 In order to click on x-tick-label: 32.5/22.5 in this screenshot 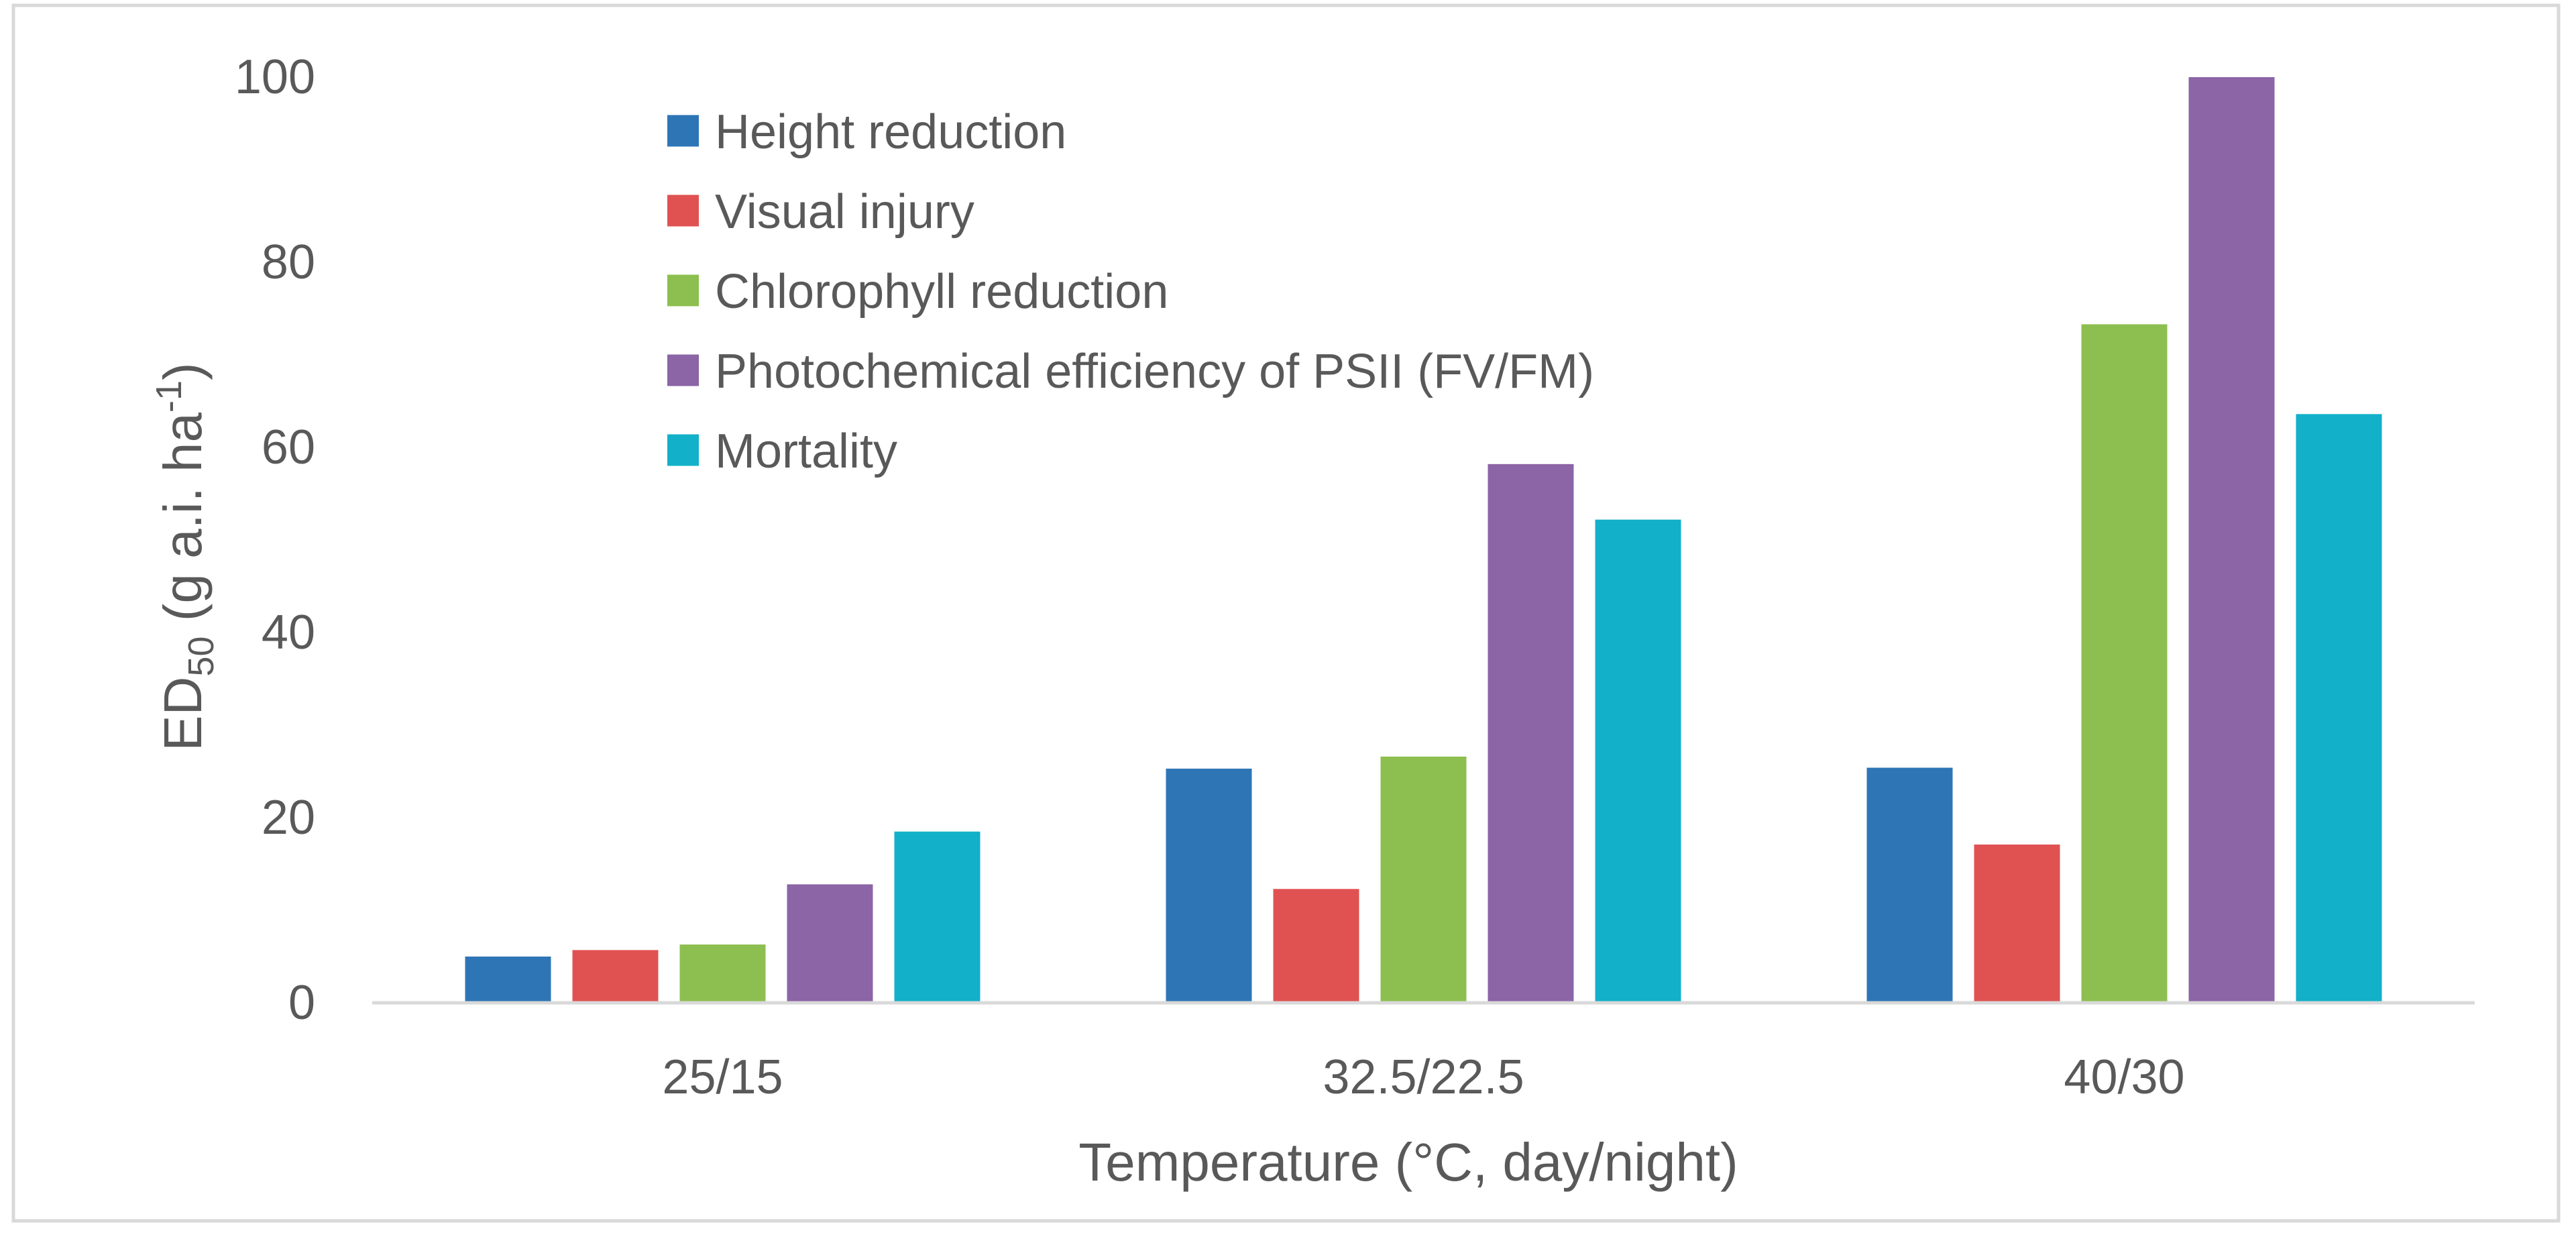, I will do `click(1423, 1077)`.